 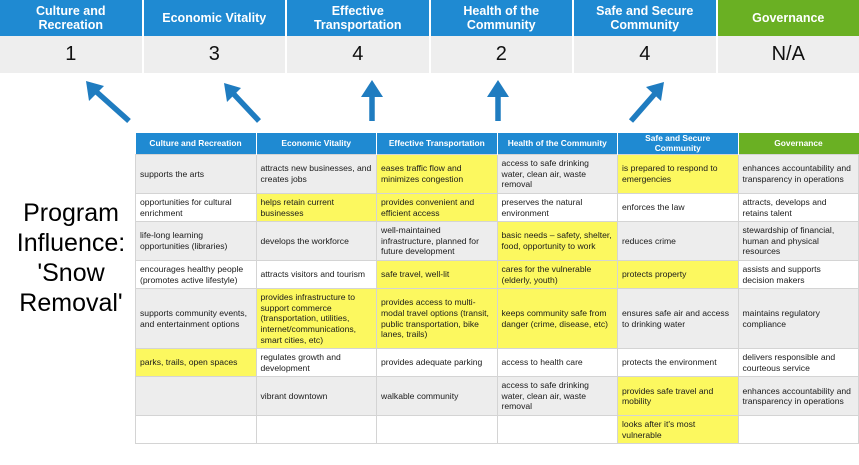 I want to click on matrix-cell-r6-c0, so click(x=196, y=396).